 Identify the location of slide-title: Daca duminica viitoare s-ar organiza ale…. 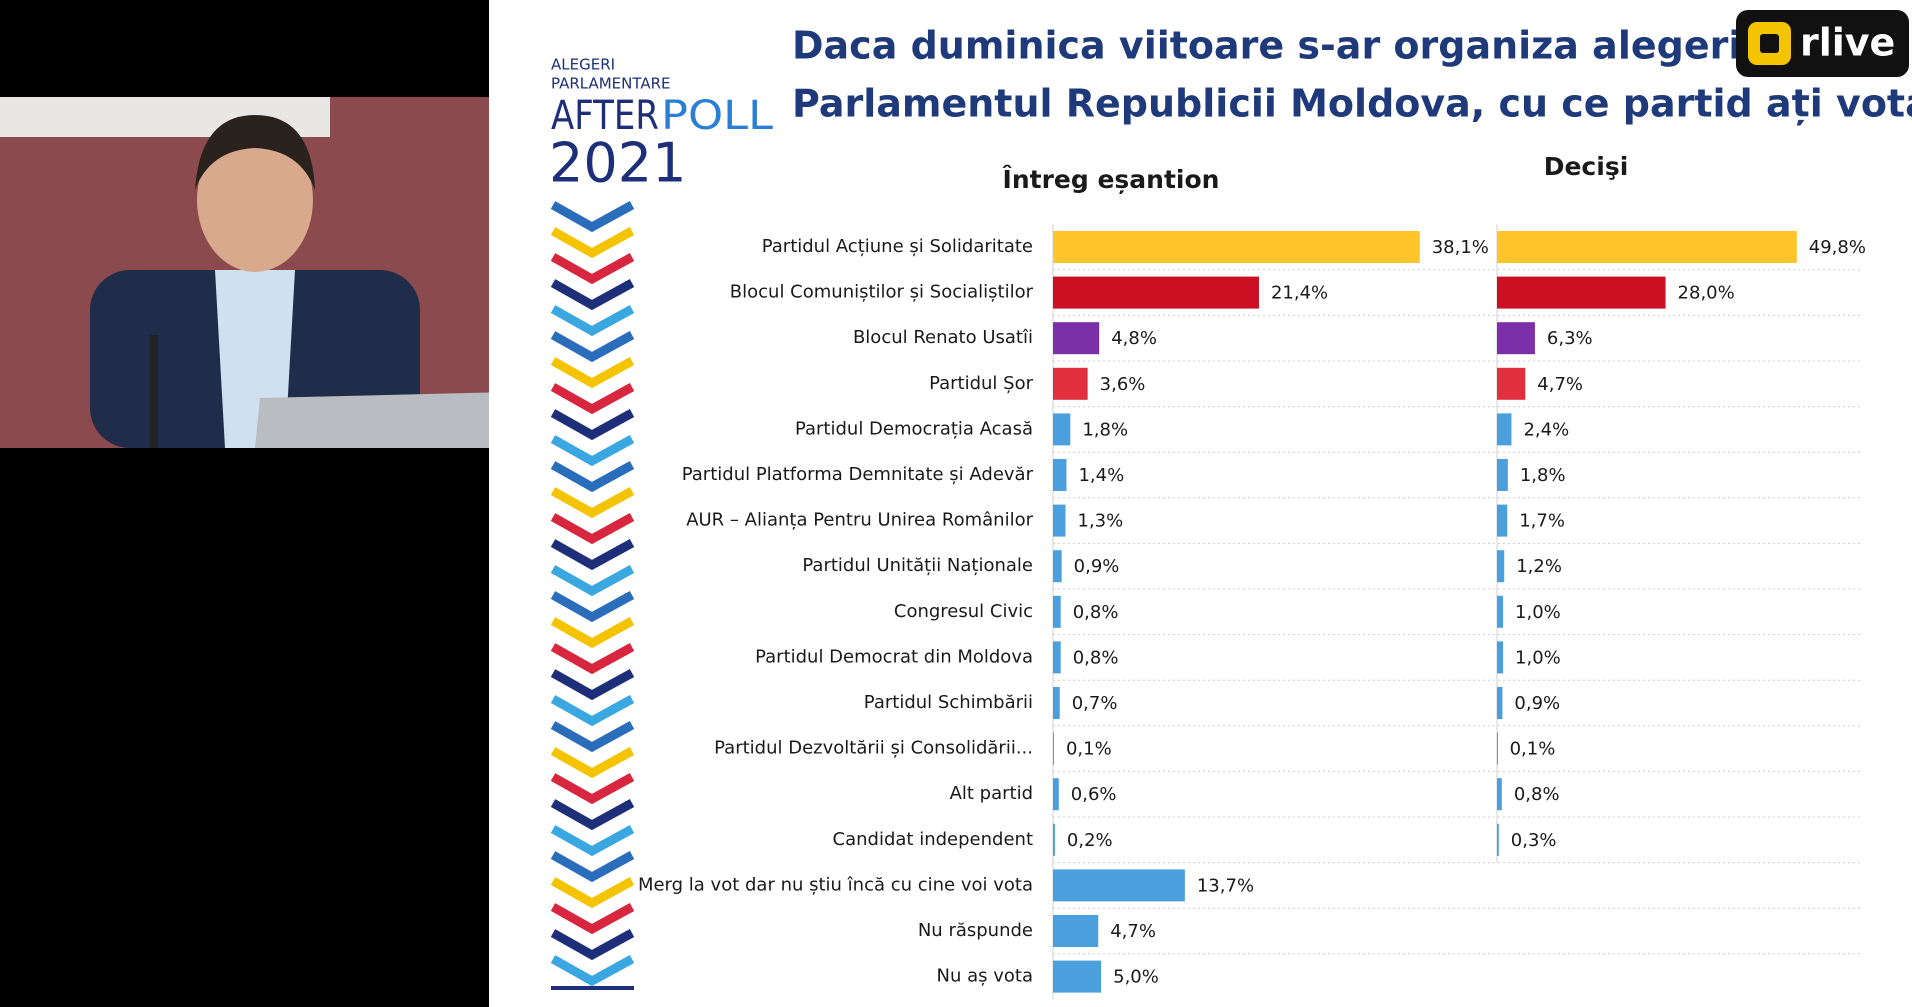
(1300, 46).